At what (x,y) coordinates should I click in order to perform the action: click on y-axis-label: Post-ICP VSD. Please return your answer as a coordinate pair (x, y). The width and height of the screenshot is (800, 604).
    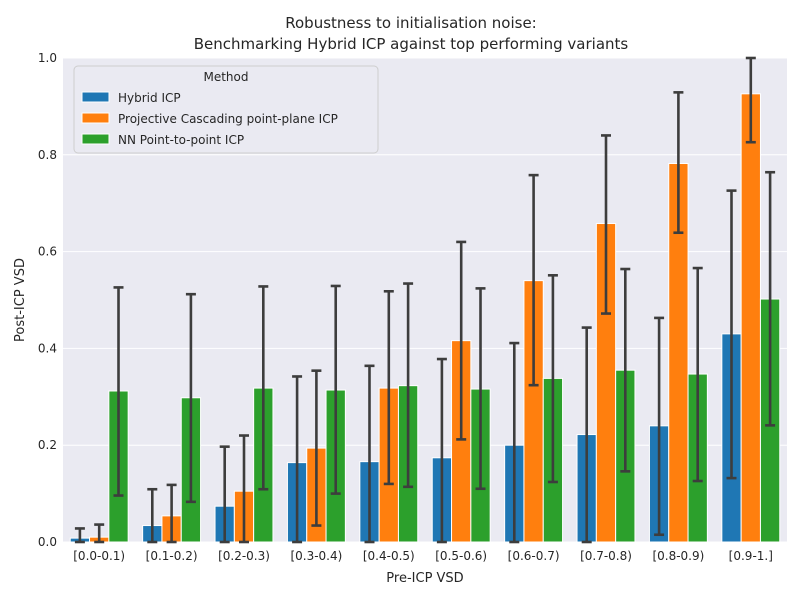
    Looking at the image, I should click on (20, 300).